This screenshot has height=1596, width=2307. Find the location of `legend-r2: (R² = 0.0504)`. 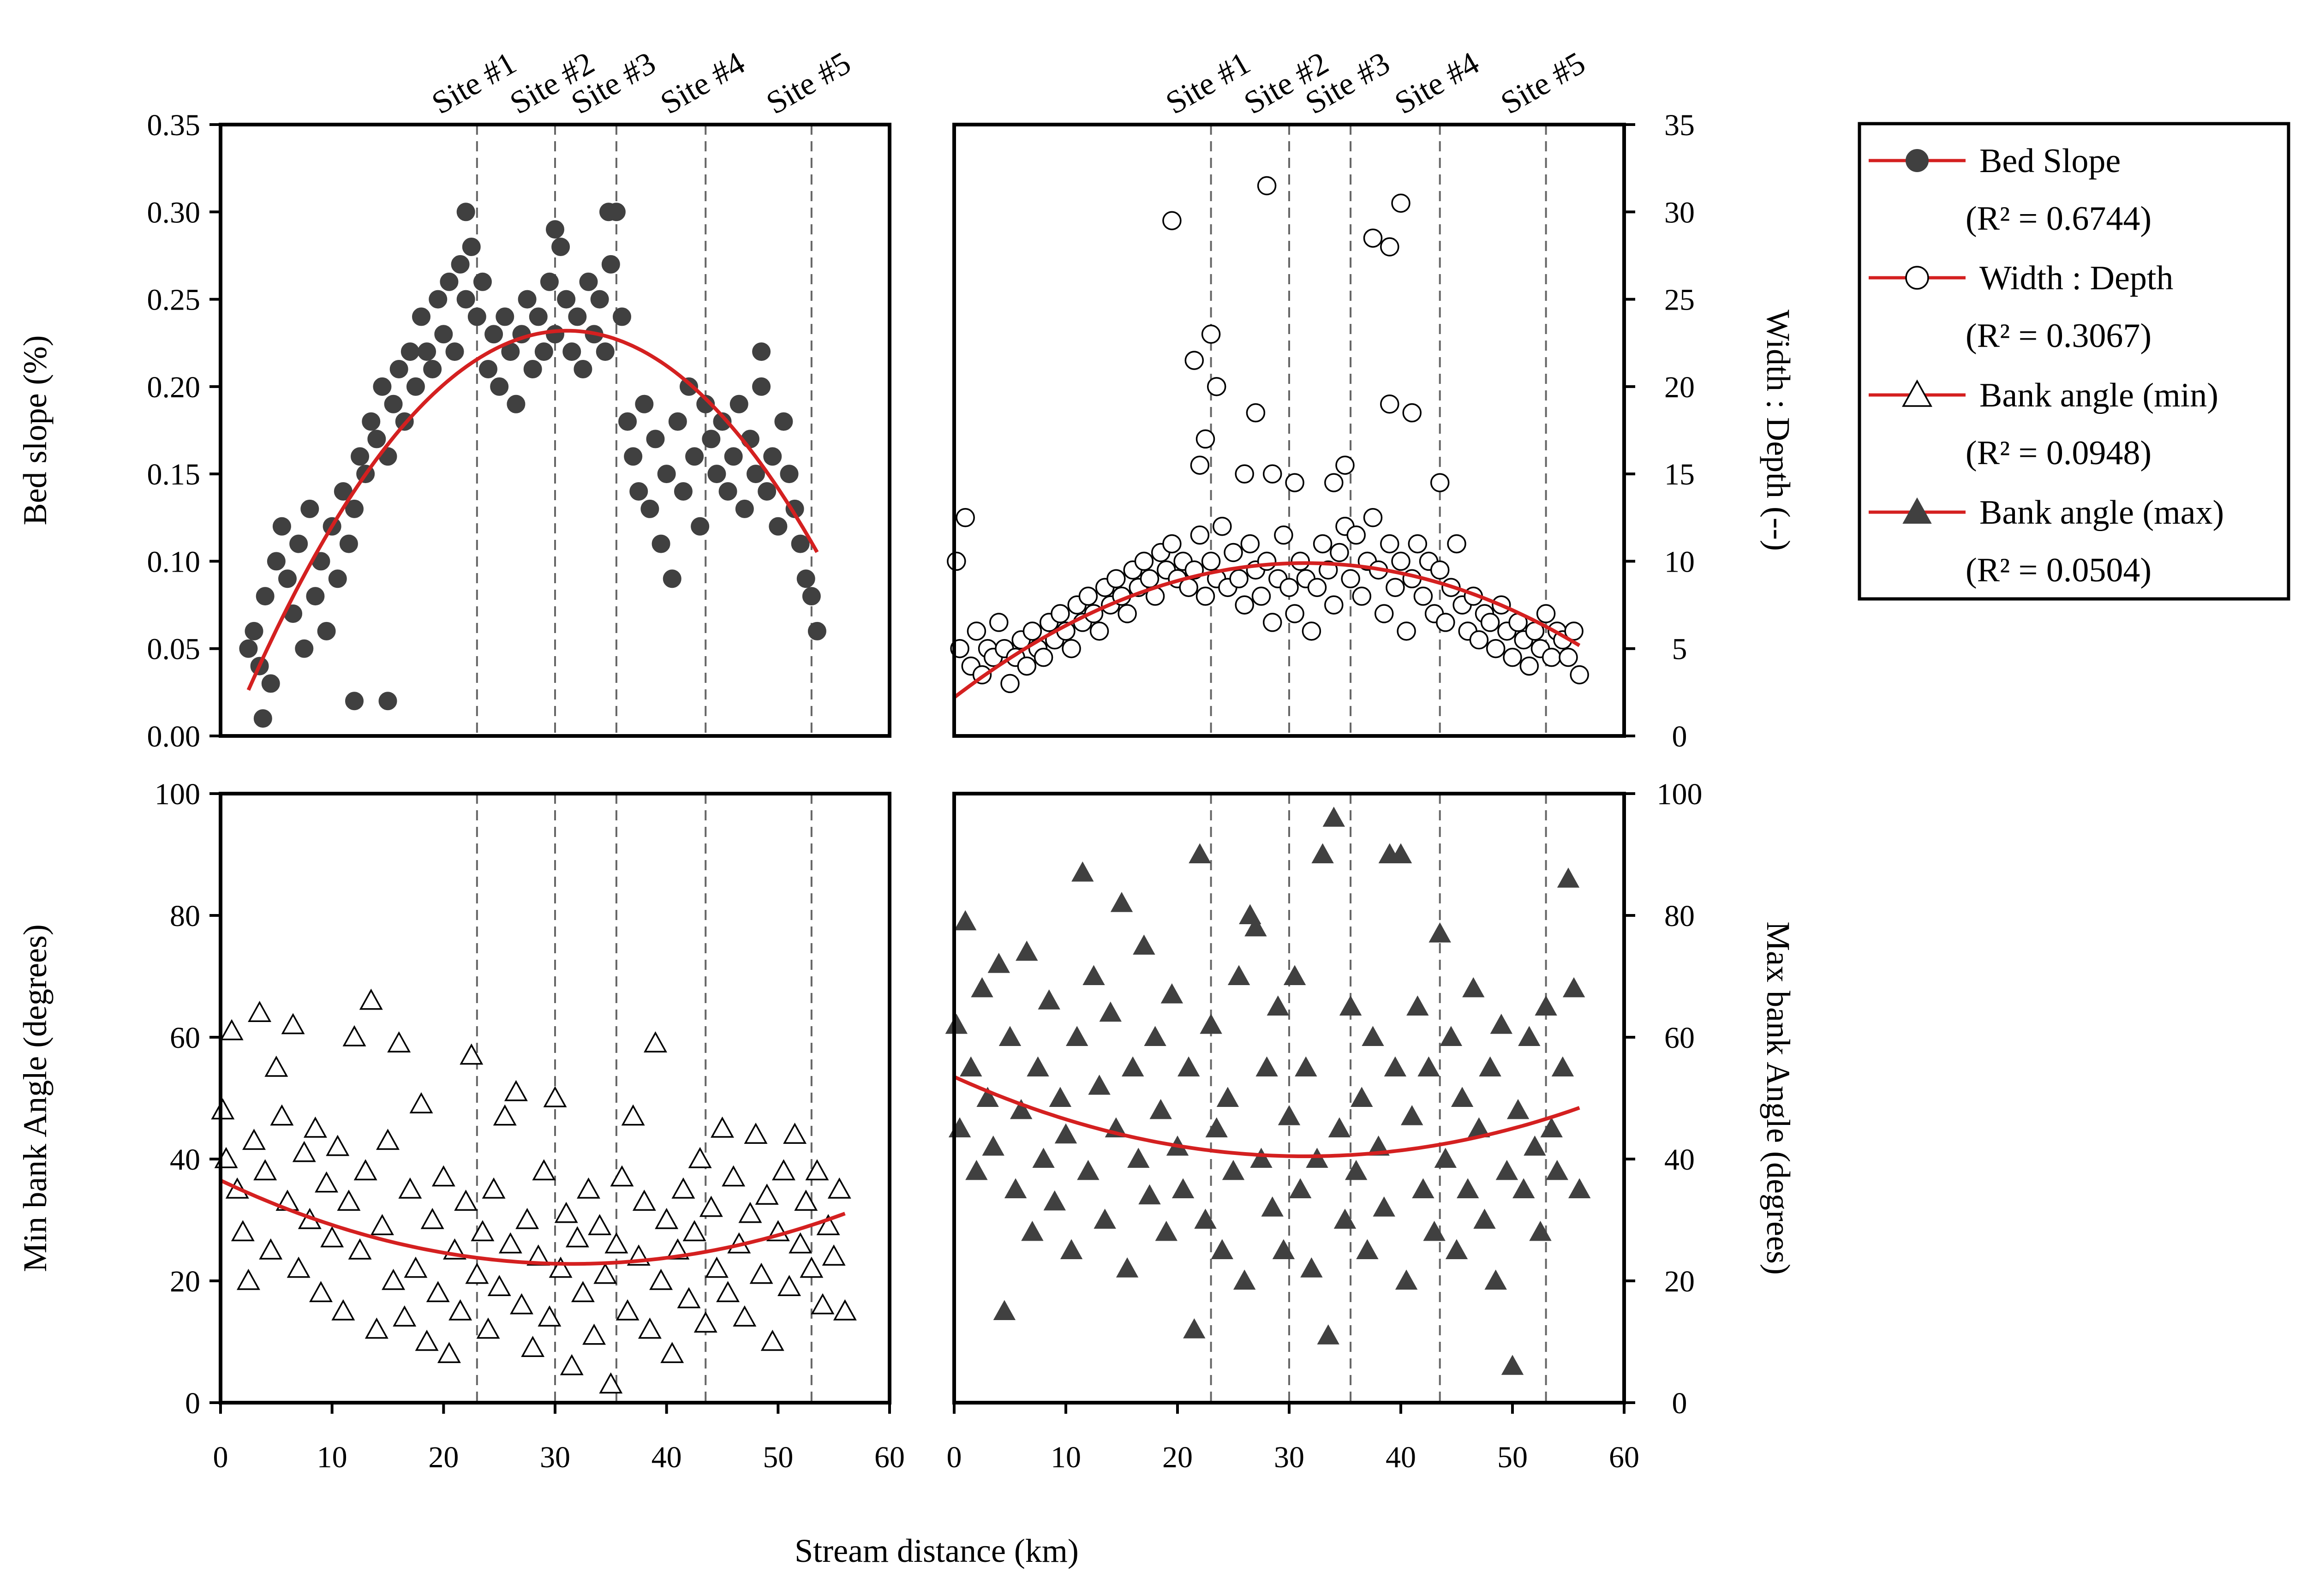

legend-r2: (R² = 0.0504) is located at coordinates (2059, 570).